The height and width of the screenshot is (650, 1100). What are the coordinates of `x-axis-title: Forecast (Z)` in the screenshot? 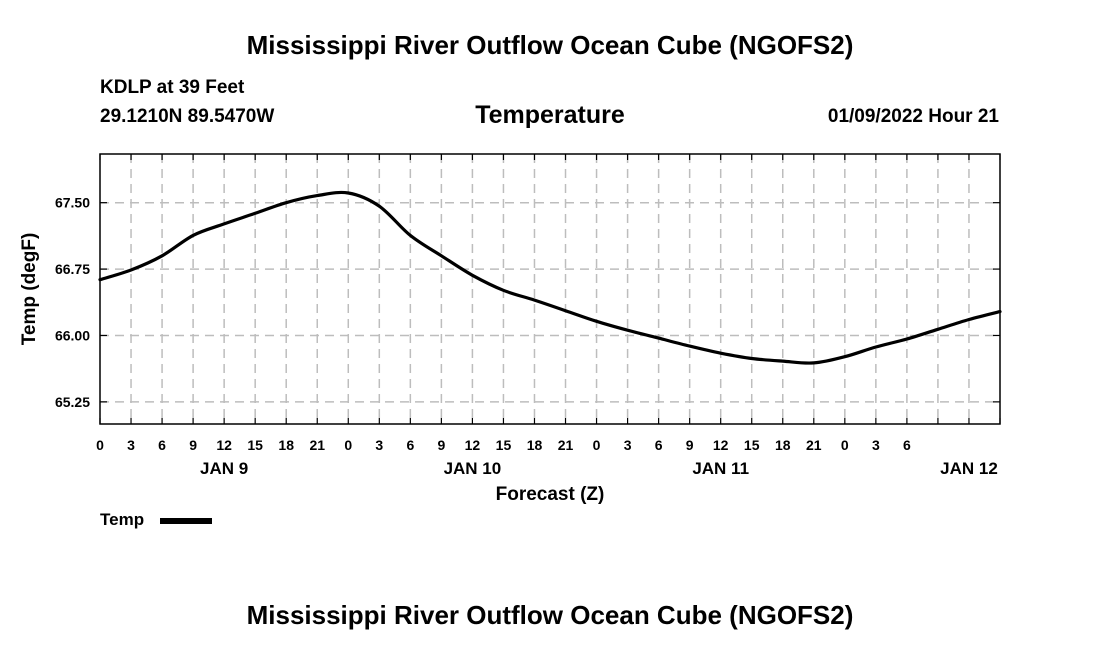 It's located at (550, 494).